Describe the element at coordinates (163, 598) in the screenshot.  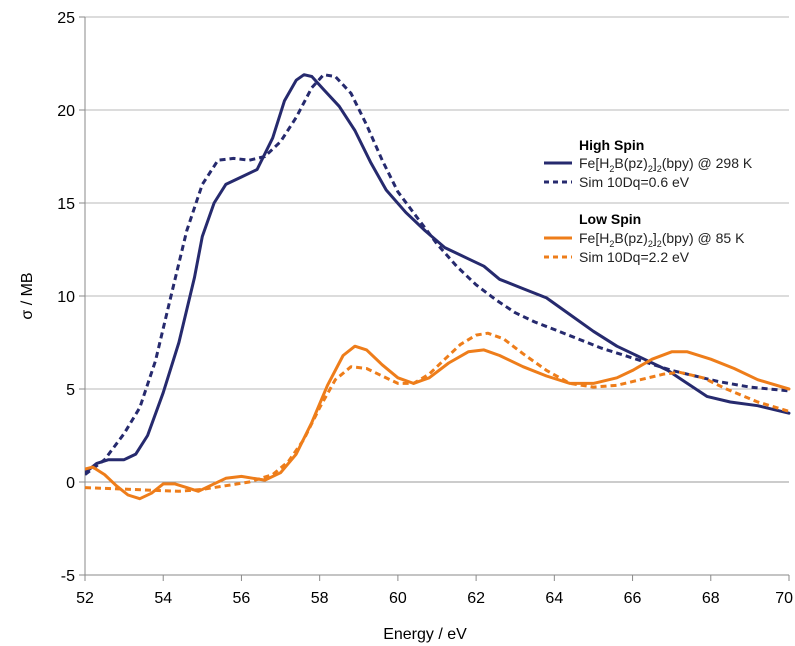
I see `x-tick-label: 54` at that location.